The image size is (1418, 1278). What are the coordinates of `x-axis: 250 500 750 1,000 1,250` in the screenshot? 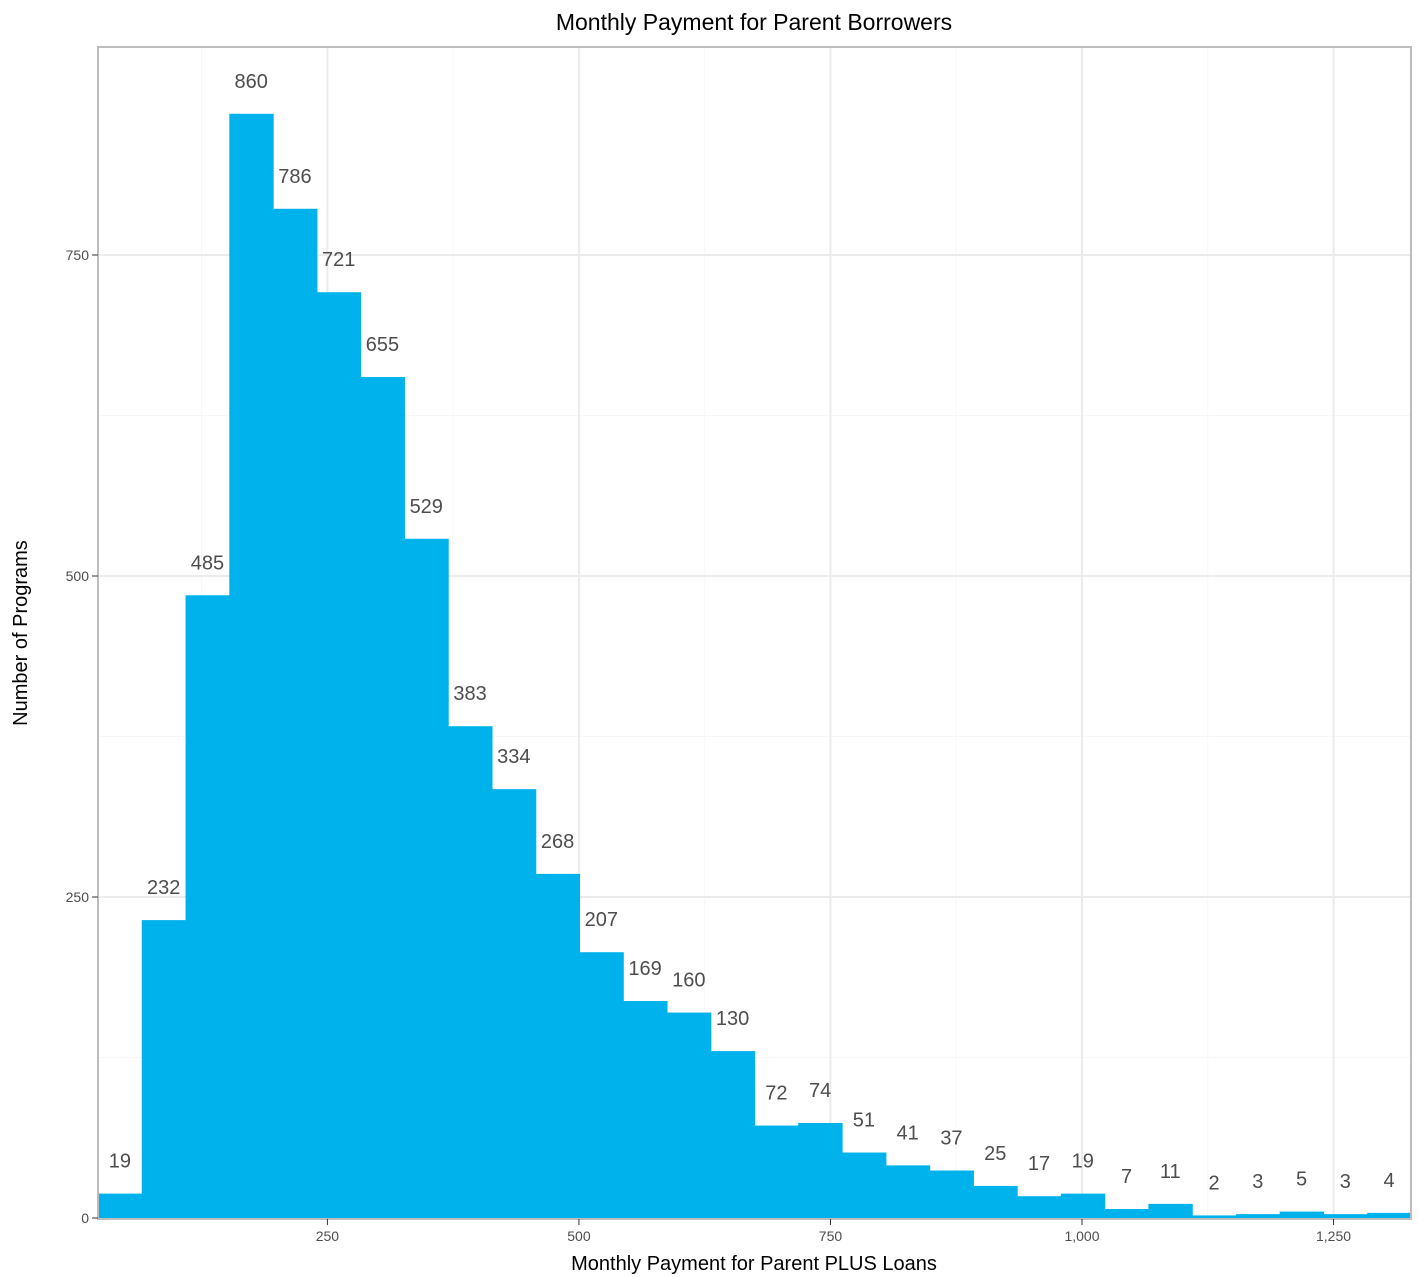 It's located at (833, 1231).